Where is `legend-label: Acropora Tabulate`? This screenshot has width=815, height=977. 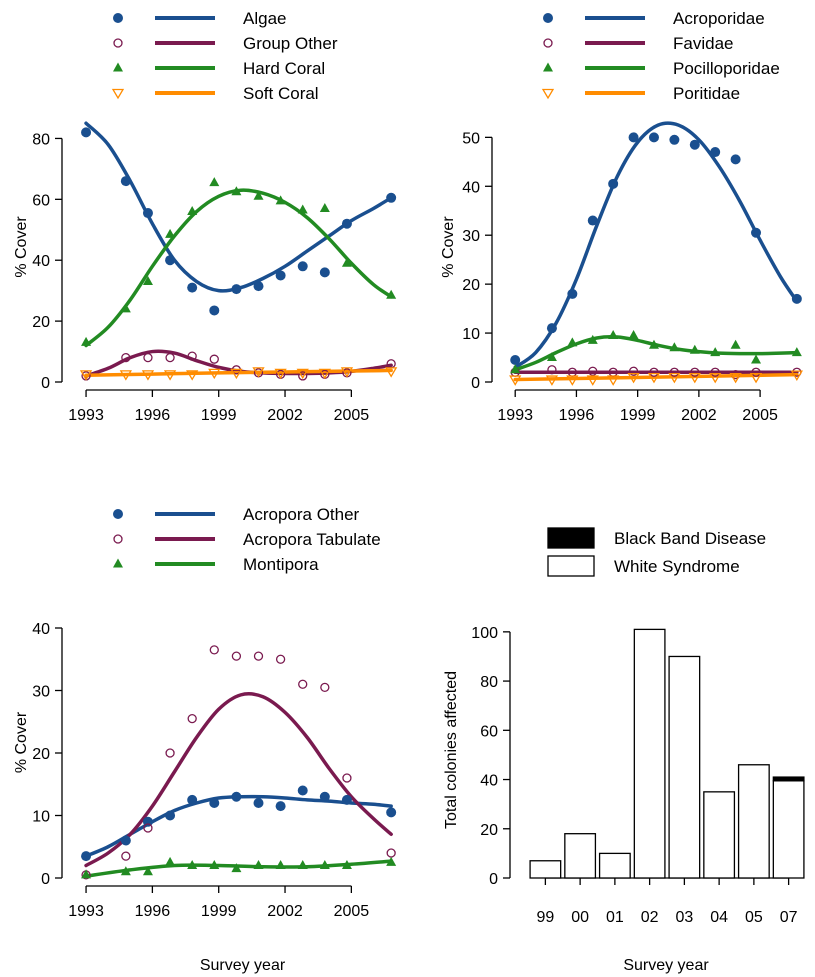 legend-label: Acropora Tabulate is located at coordinates (312, 539).